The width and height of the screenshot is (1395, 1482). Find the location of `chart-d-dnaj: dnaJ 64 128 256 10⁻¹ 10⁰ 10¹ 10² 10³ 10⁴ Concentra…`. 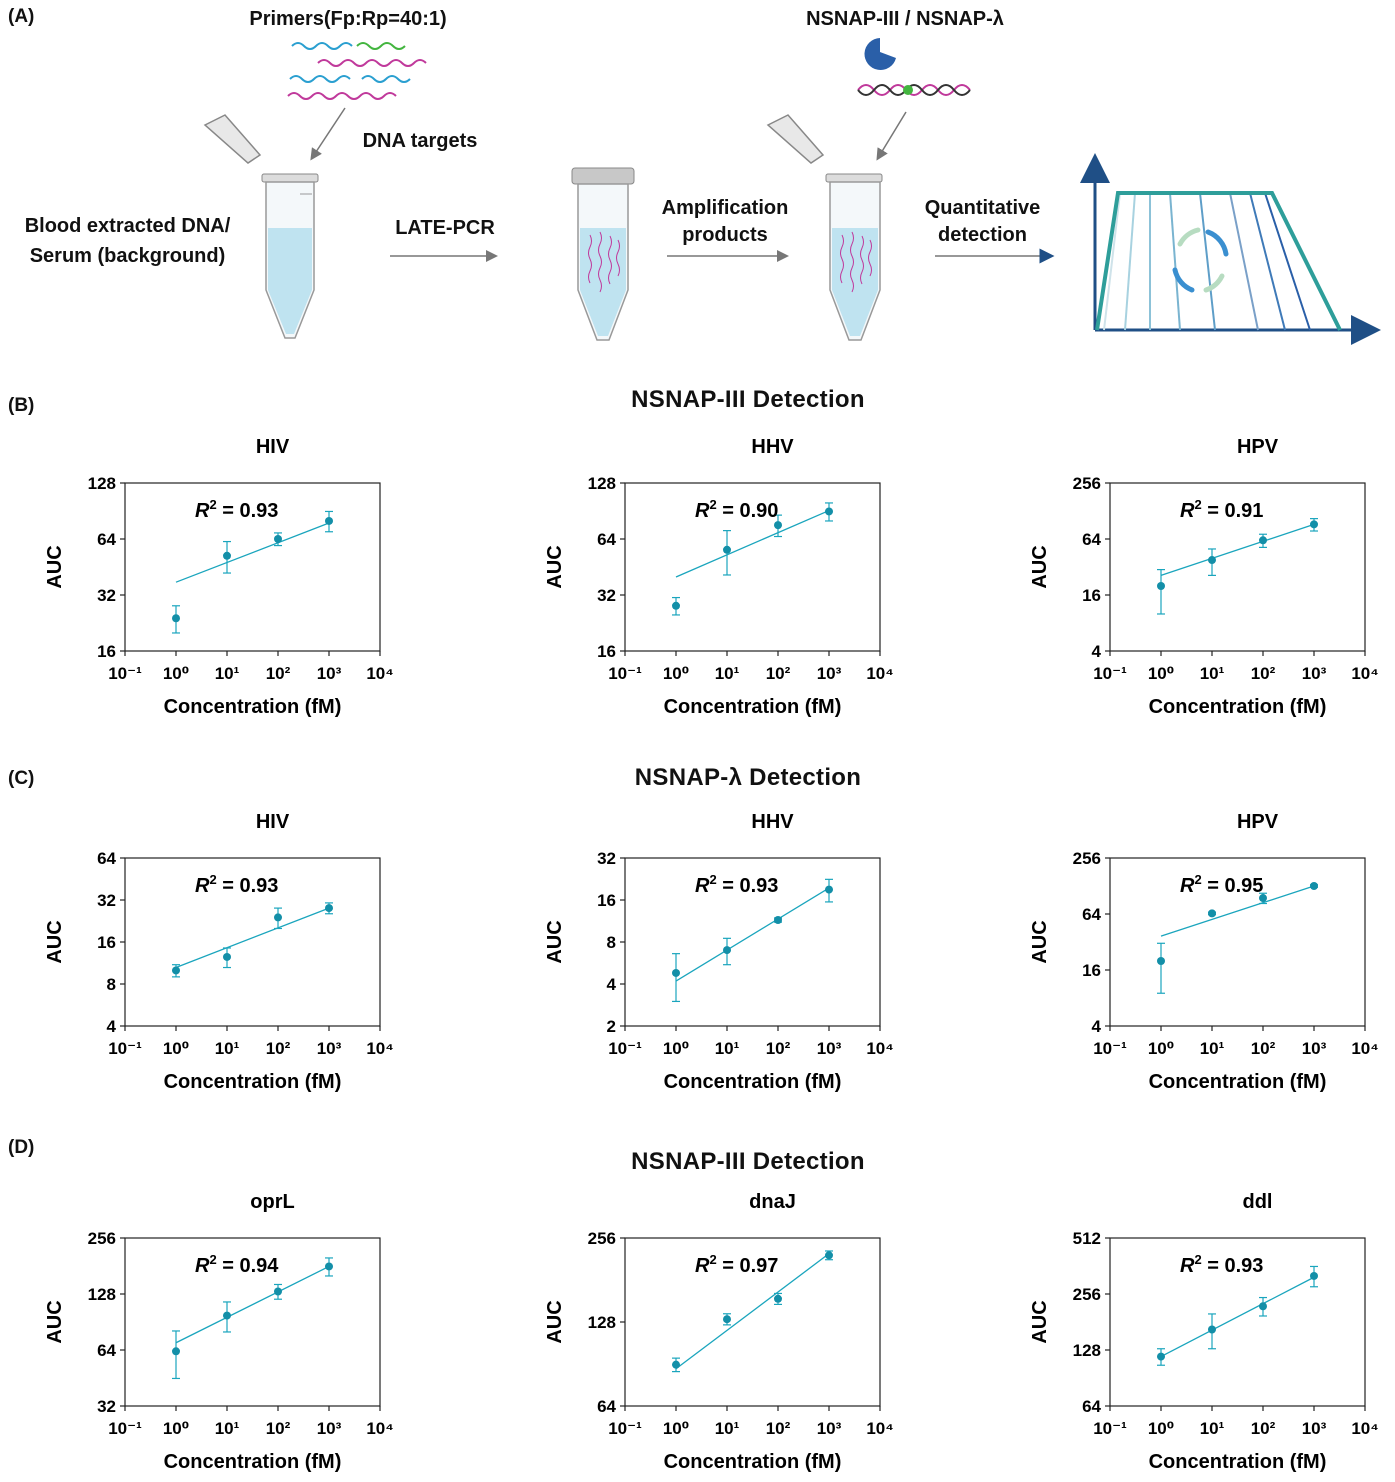

chart-d-dnaj: dnaJ 64 128 256 10⁻¹ 10⁰ 10¹ 10² 10³ 10⁴ Concentra… is located at coordinates (719, 1332).